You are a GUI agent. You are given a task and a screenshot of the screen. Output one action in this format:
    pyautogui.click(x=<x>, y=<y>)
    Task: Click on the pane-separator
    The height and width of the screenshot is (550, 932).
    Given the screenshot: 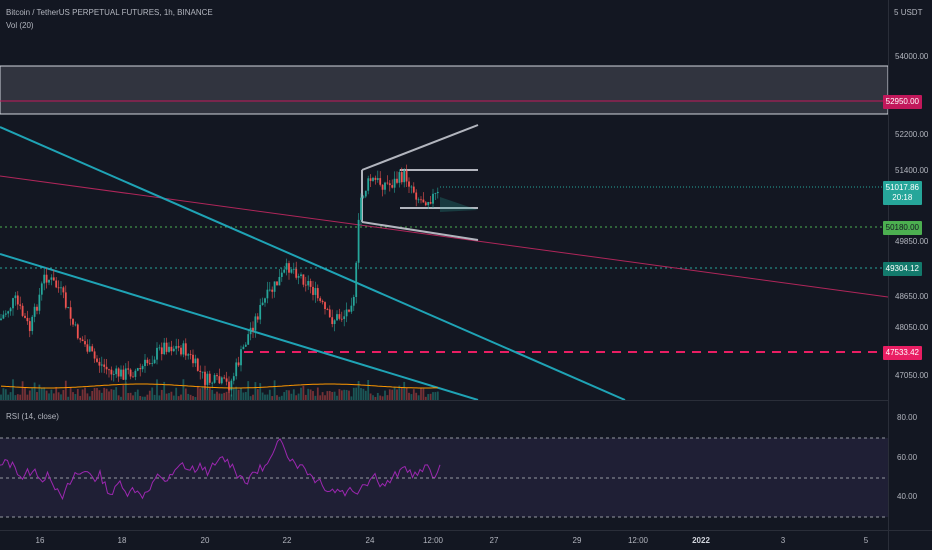 What is the action you would take?
    pyautogui.click(x=444, y=400)
    